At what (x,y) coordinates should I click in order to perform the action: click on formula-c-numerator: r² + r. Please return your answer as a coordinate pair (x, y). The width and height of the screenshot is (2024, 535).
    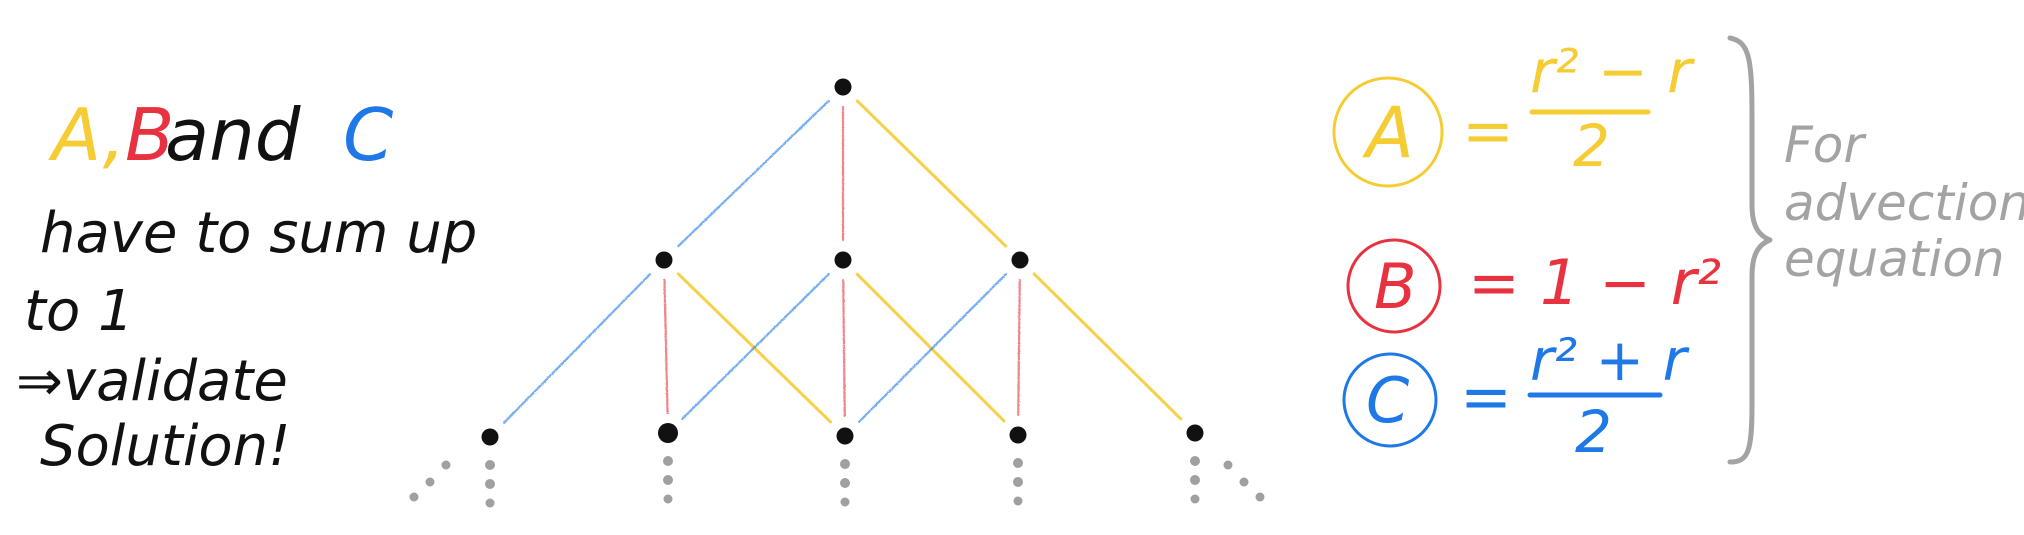
    Looking at the image, I should click on (1610, 360).